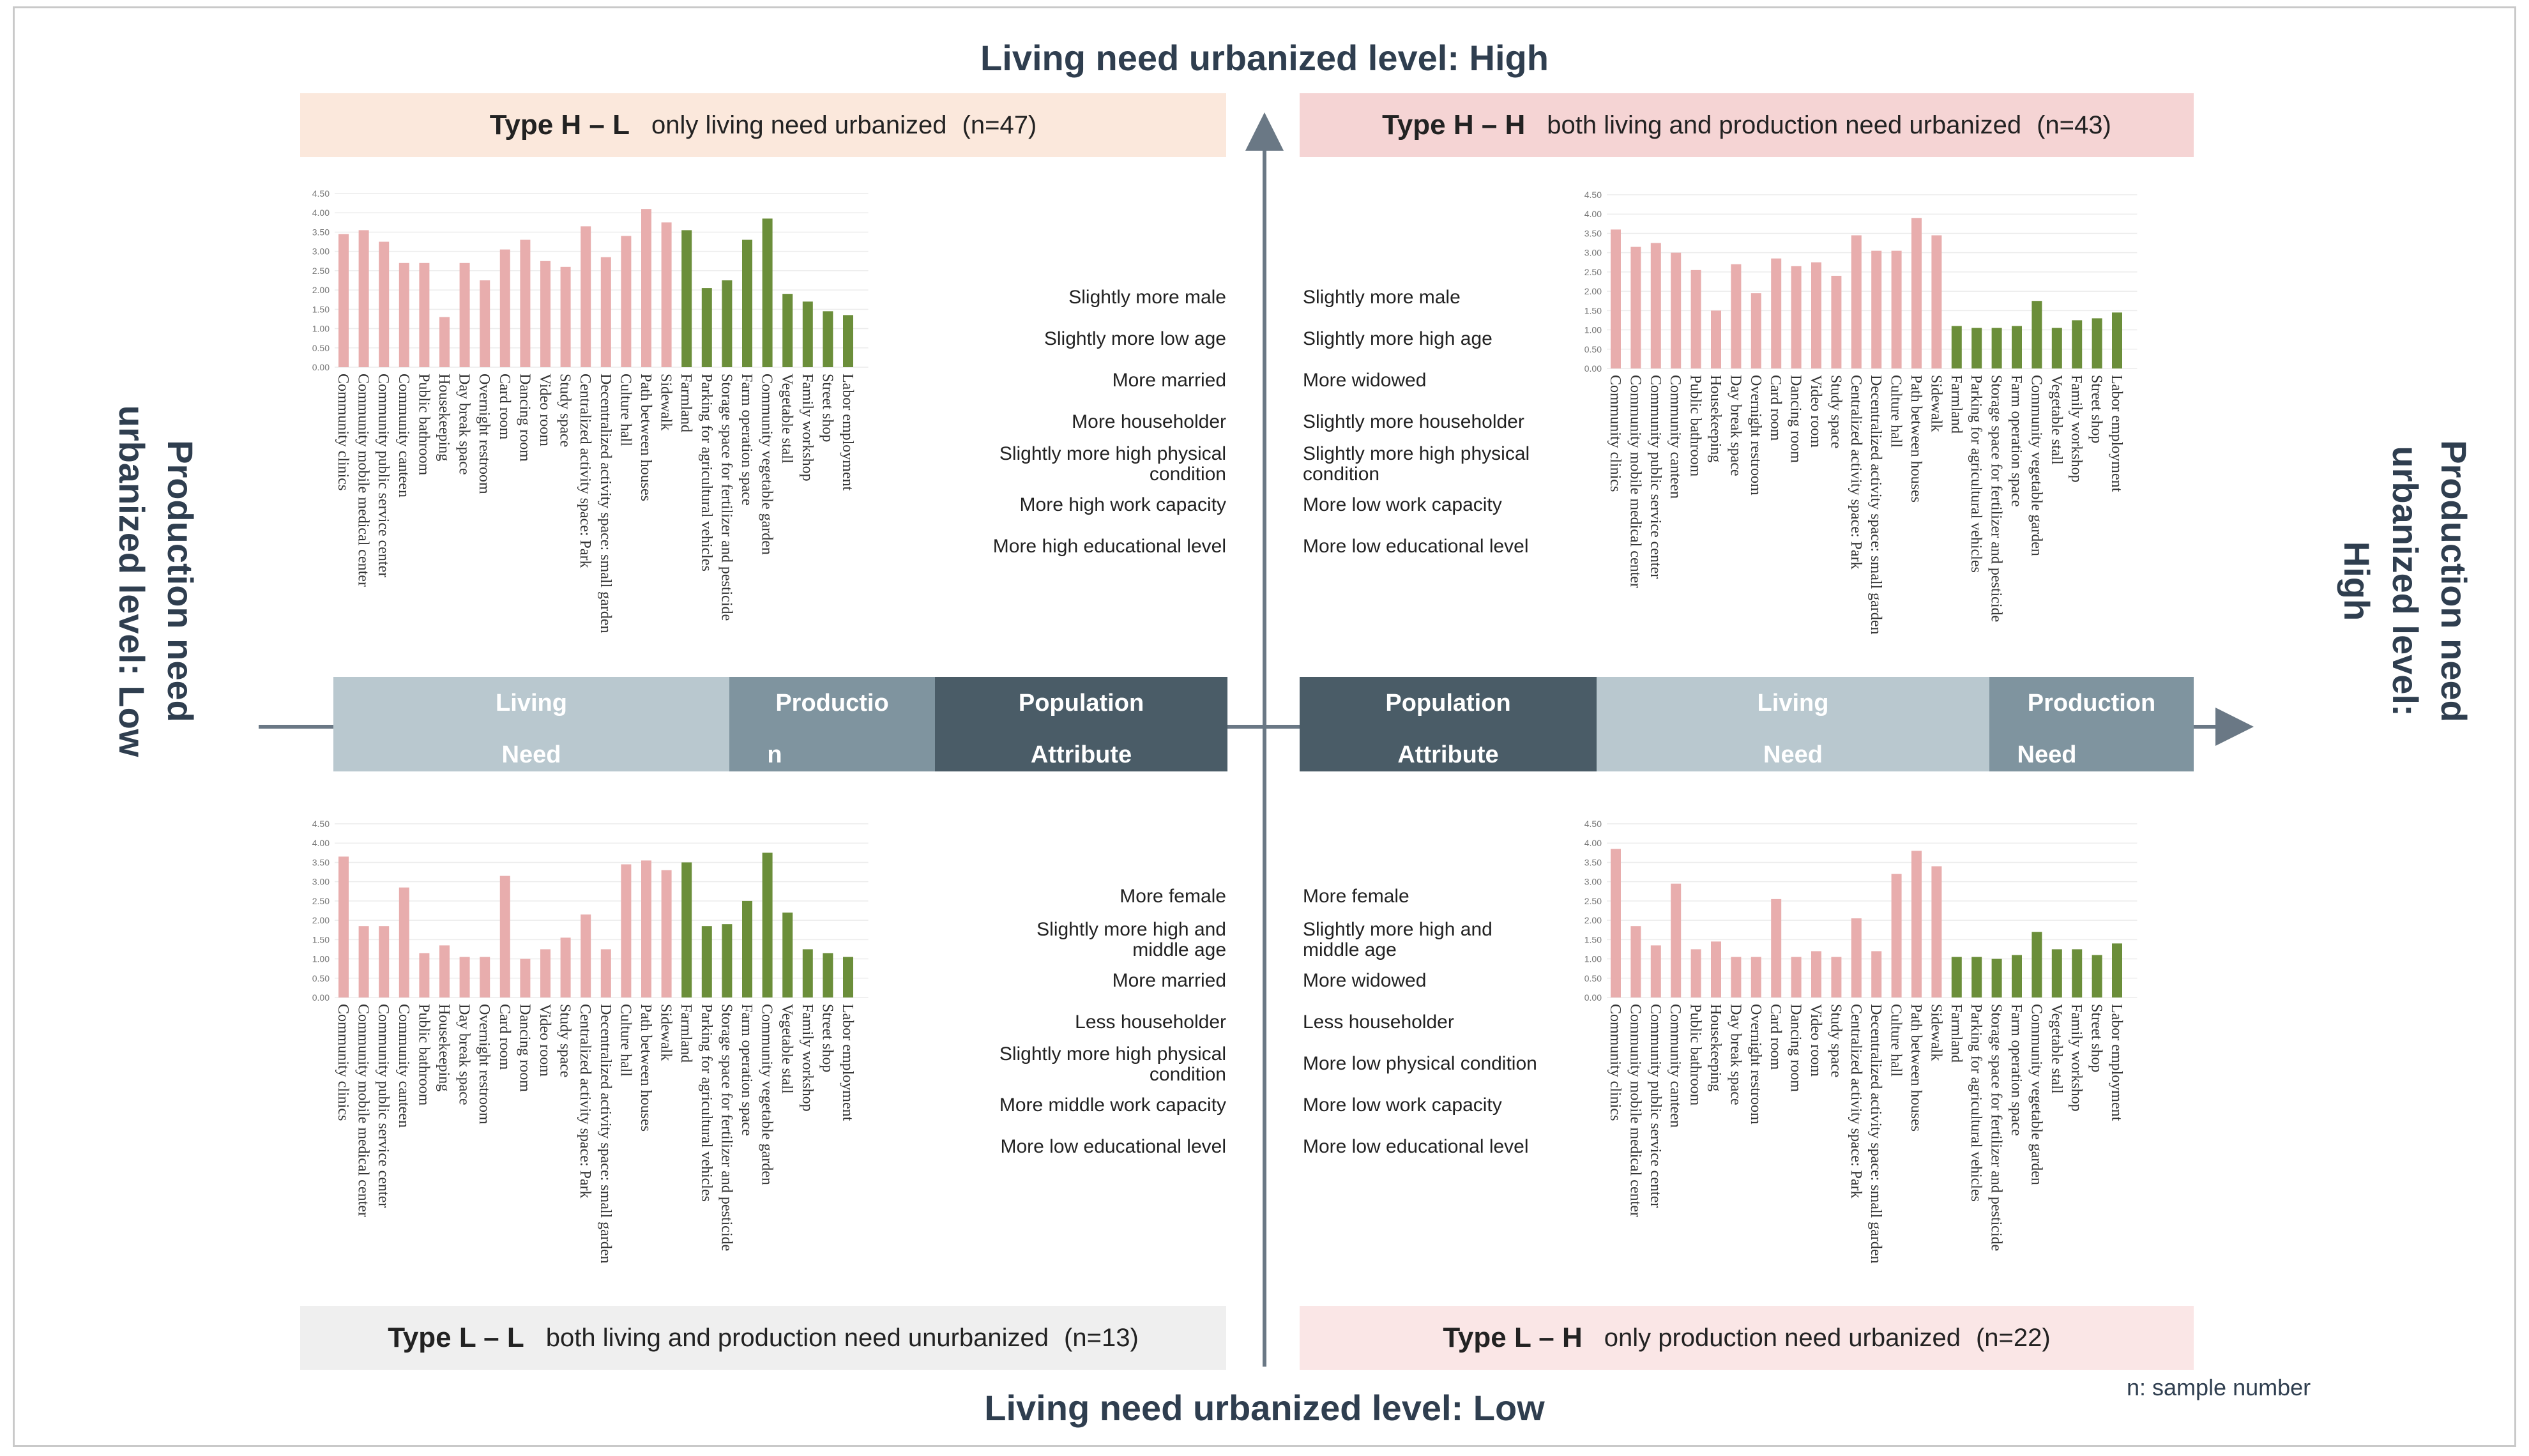 This screenshot has width=2529, height=1456. Describe the element at coordinates (1593, 939) in the screenshot. I see `y-tick-label: 1.50` at that location.